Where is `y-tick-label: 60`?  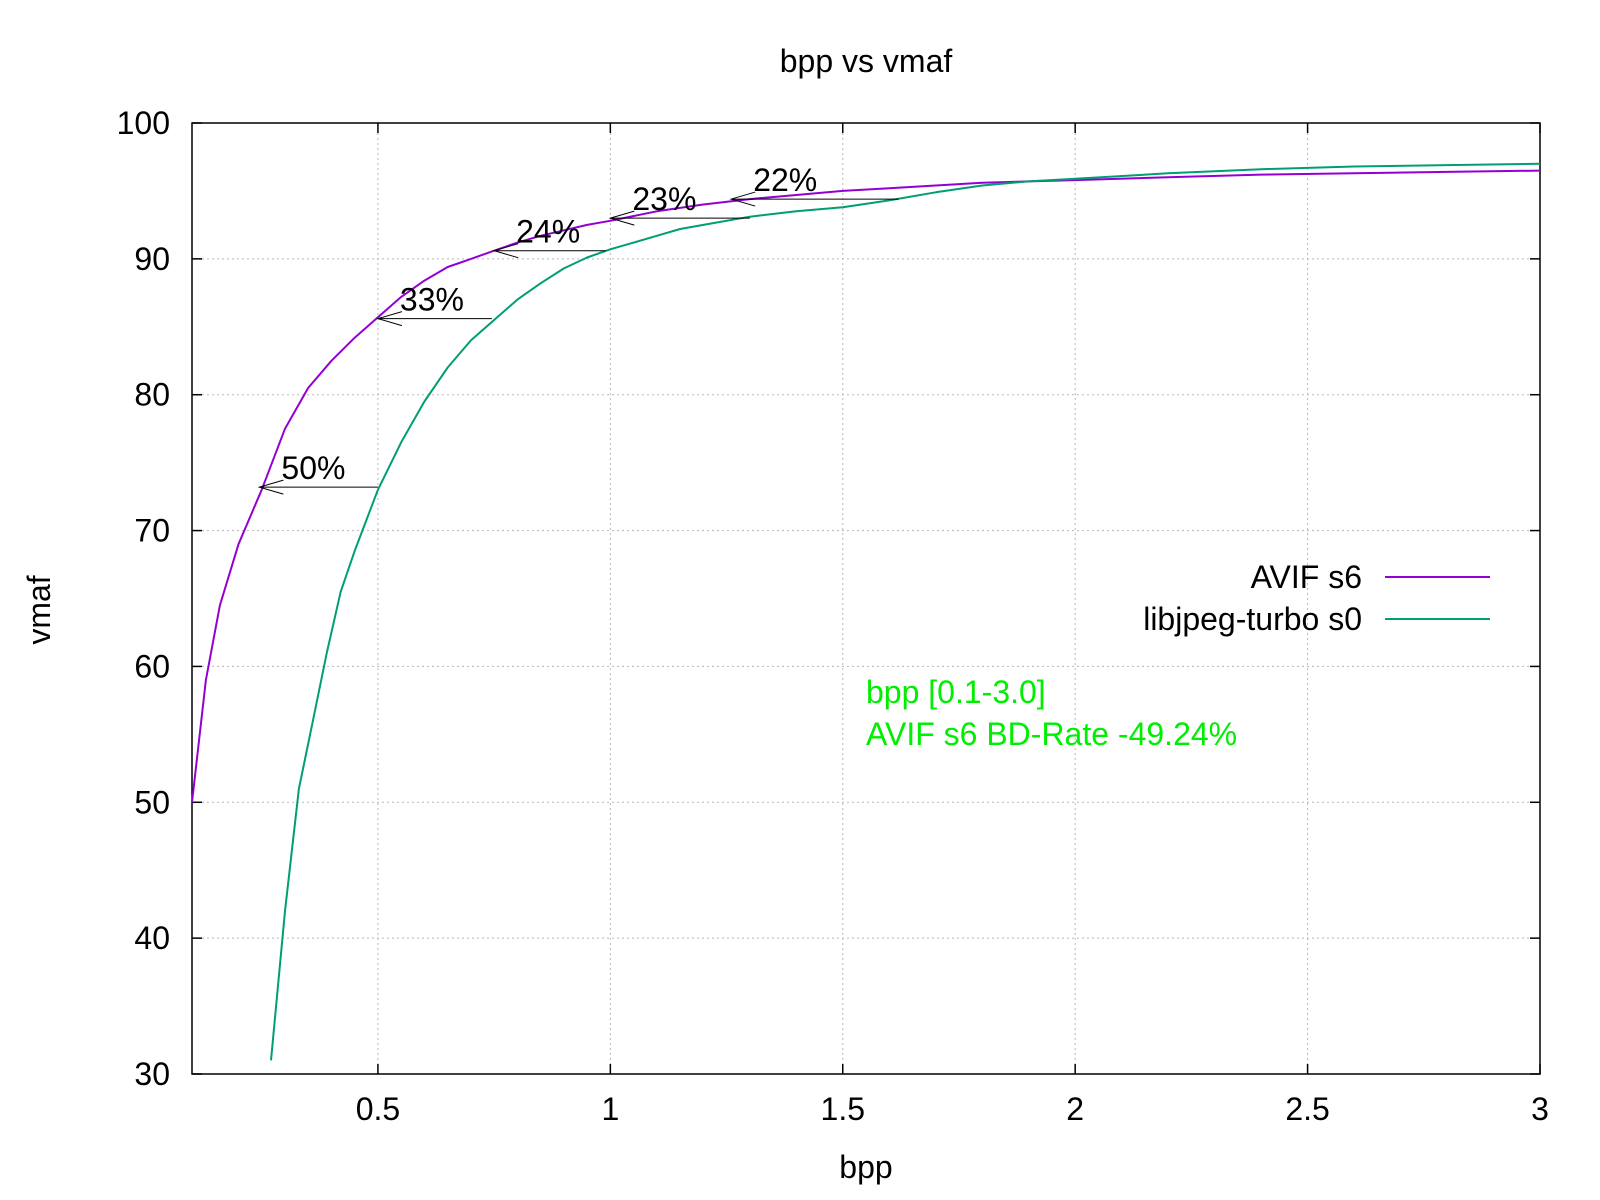
y-tick-label: 60 is located at coordinates (152, 666).